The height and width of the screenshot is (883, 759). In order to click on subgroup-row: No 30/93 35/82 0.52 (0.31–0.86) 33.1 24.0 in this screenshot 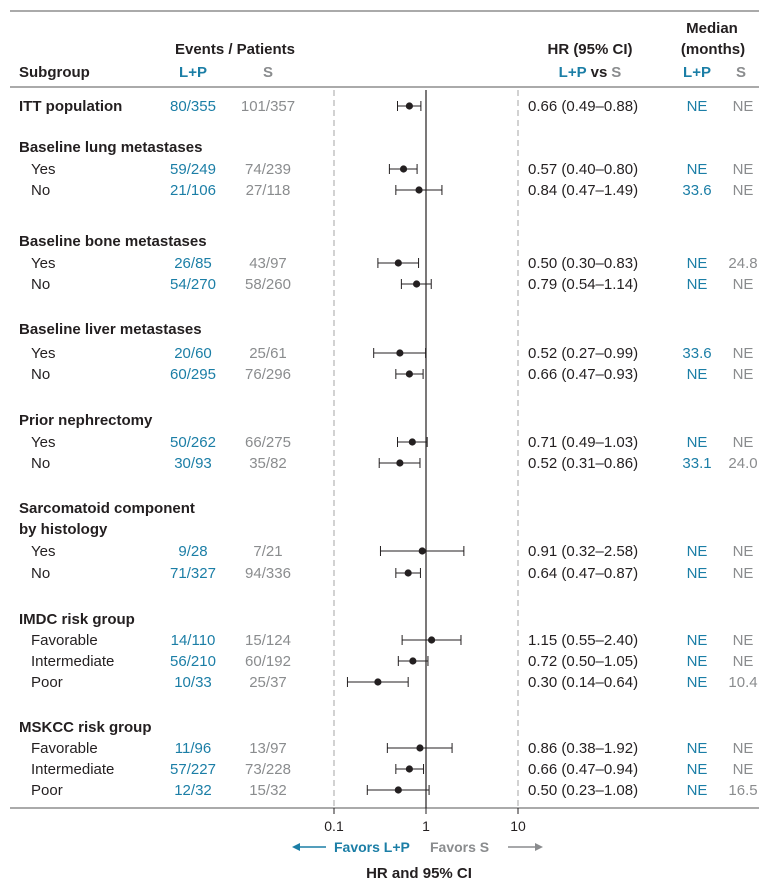, I will do `click(394, 463)`.